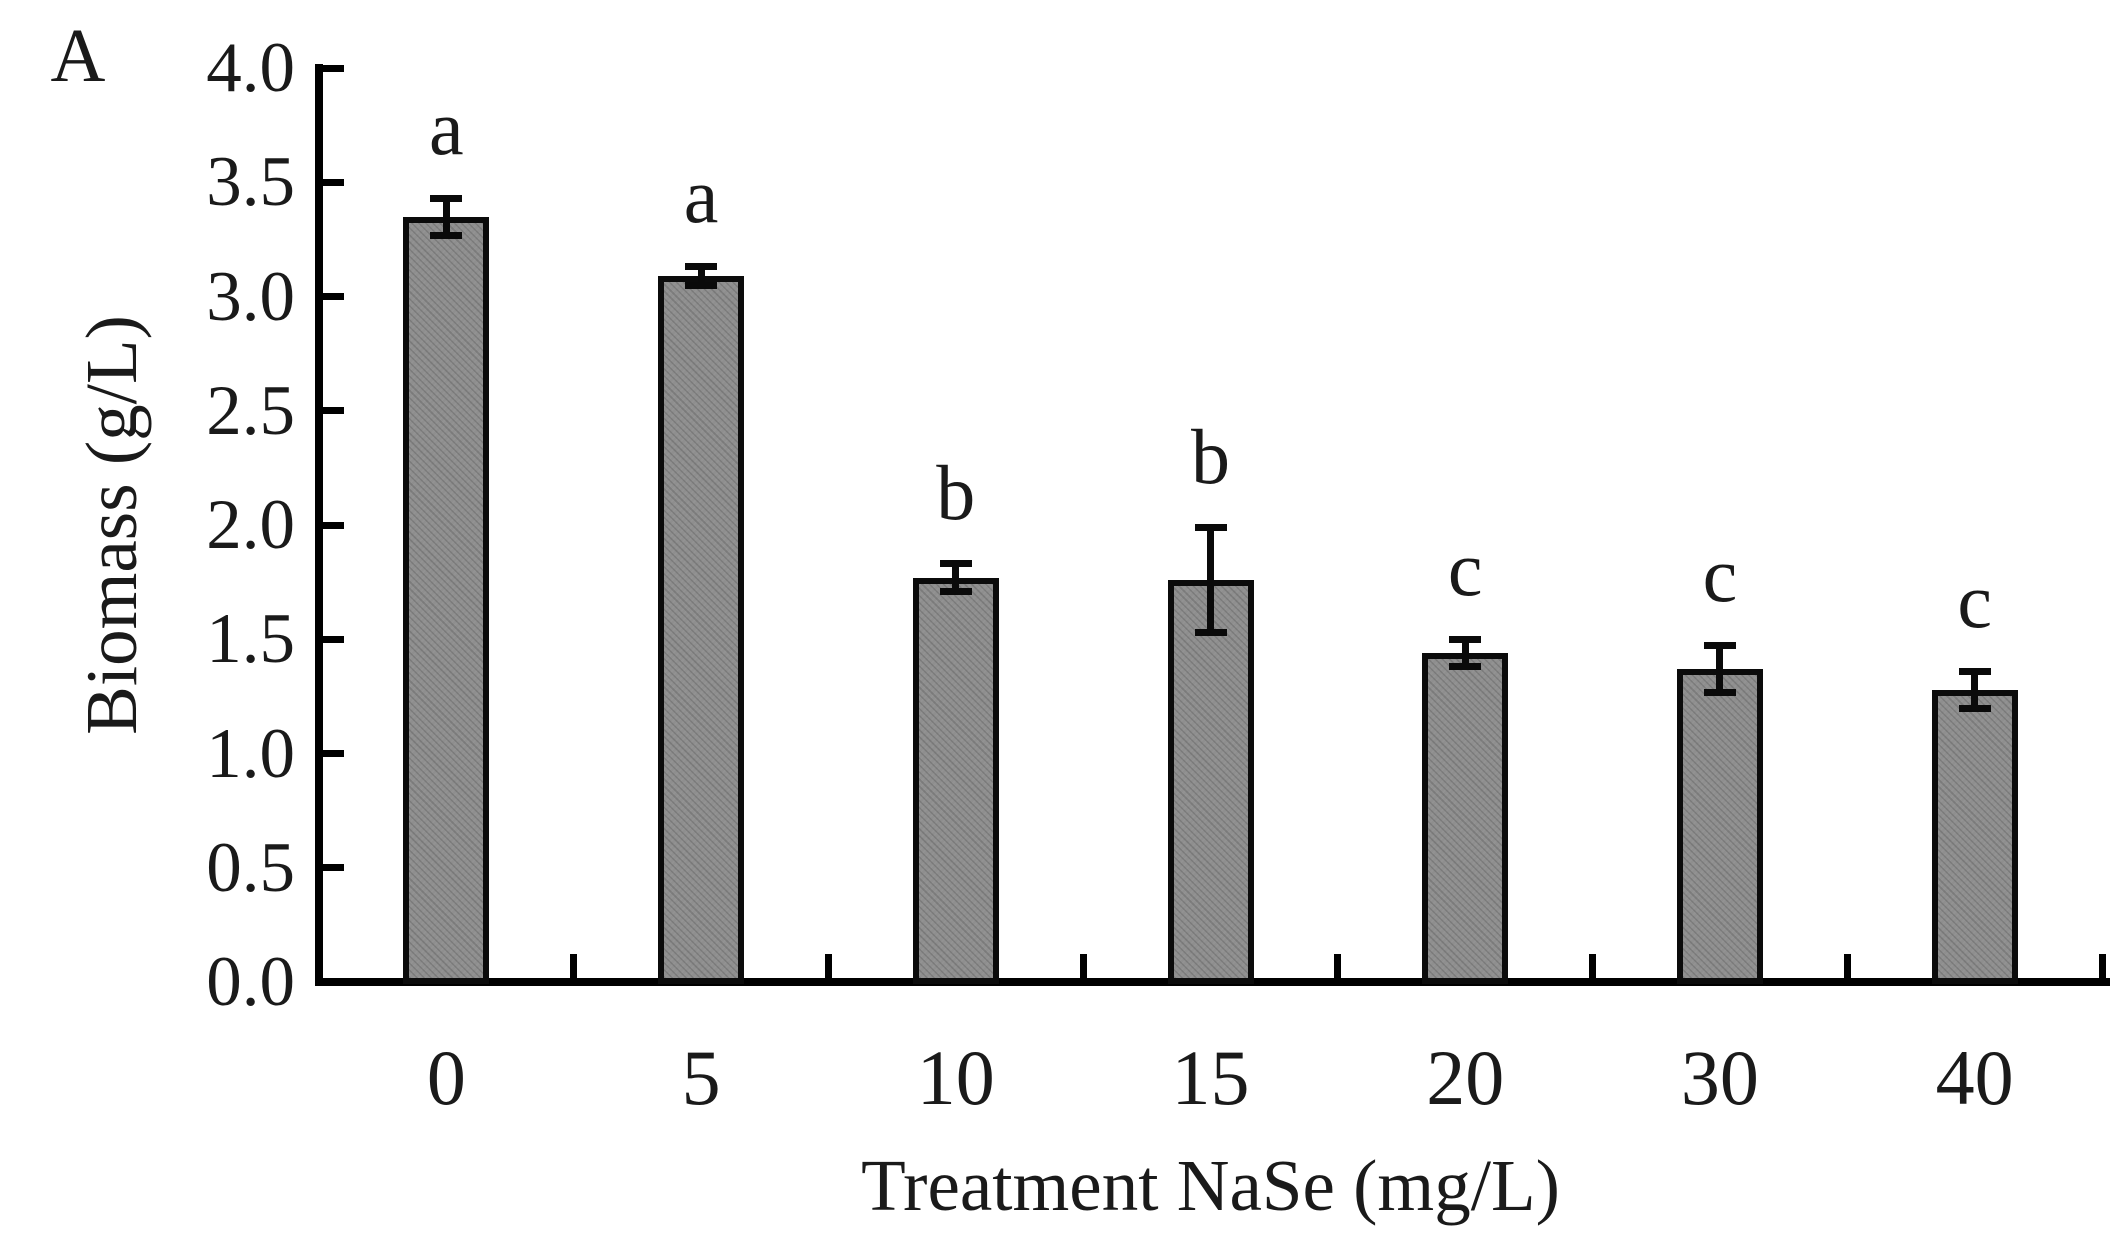 This screenshot has width=2128, height=1255. What do you see at coordinates (250, 182) in the screenshot?
I see `y-tick-label: 3.5` at bounding box center [250, 182].